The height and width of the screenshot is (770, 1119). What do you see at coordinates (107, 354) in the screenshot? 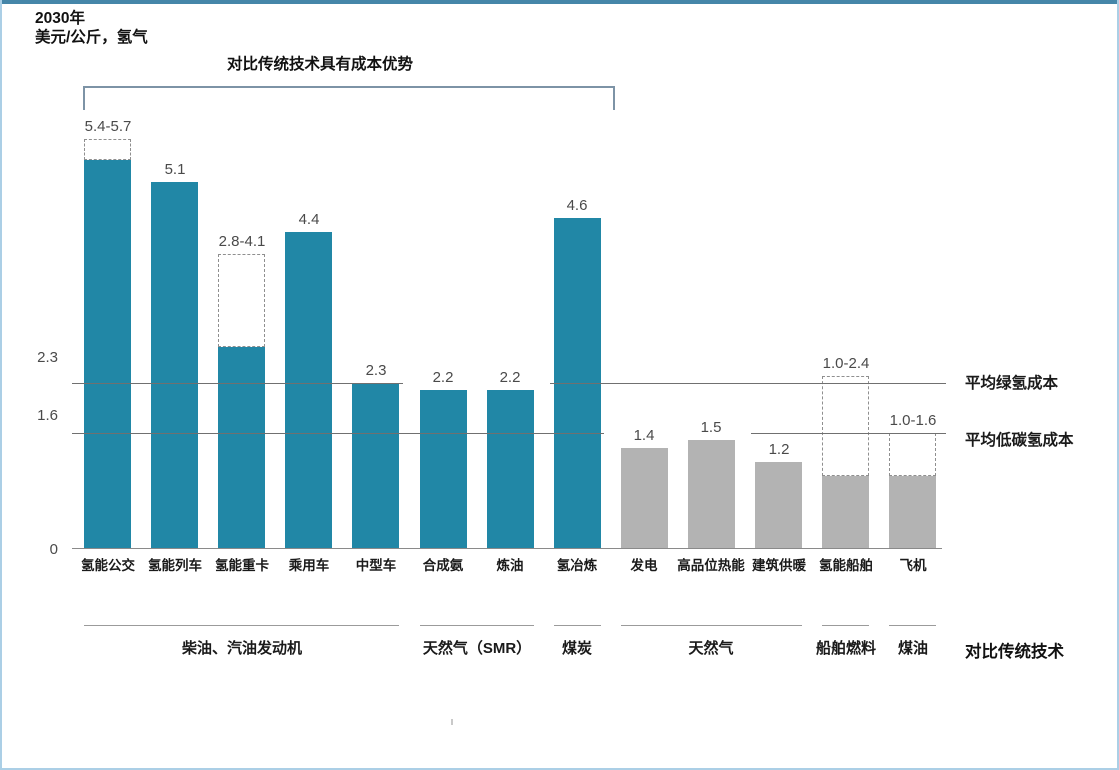
I see `bar-氢能公交` at bounding box center [107, 354].